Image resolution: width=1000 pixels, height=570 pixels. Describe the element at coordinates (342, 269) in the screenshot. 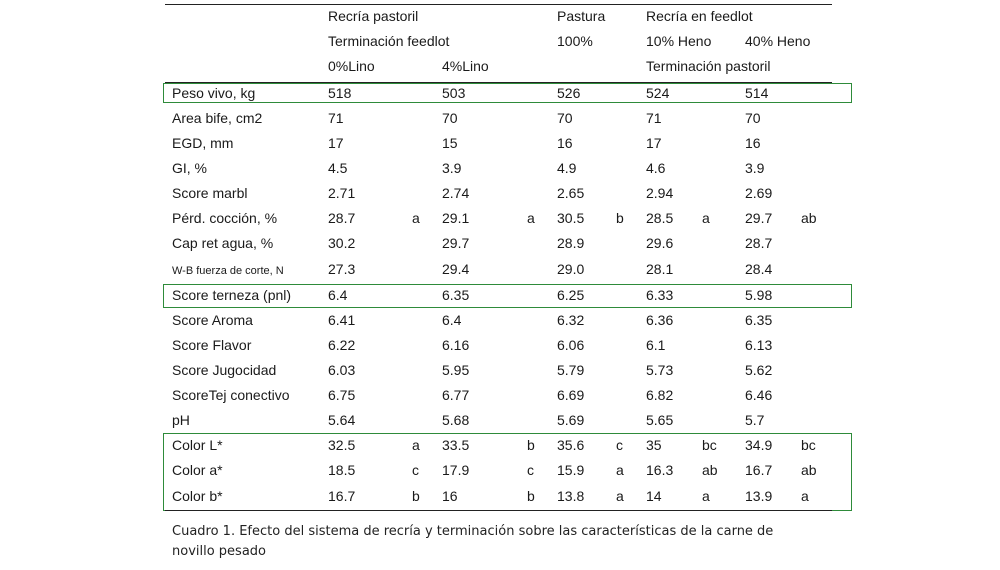

I see `table-cell-value: 27.3` at that location.